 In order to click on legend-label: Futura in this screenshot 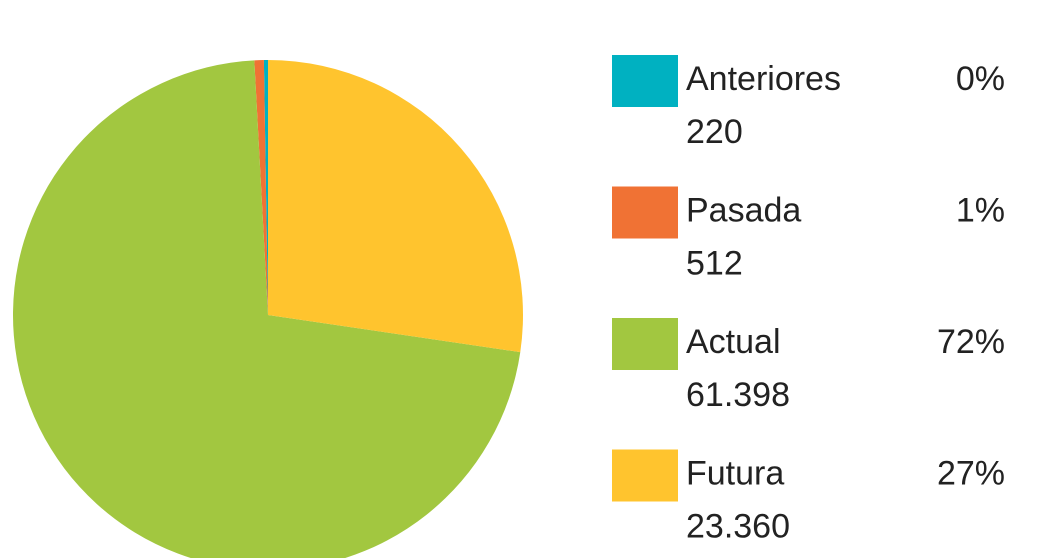, I will do `click(735, 473)`.